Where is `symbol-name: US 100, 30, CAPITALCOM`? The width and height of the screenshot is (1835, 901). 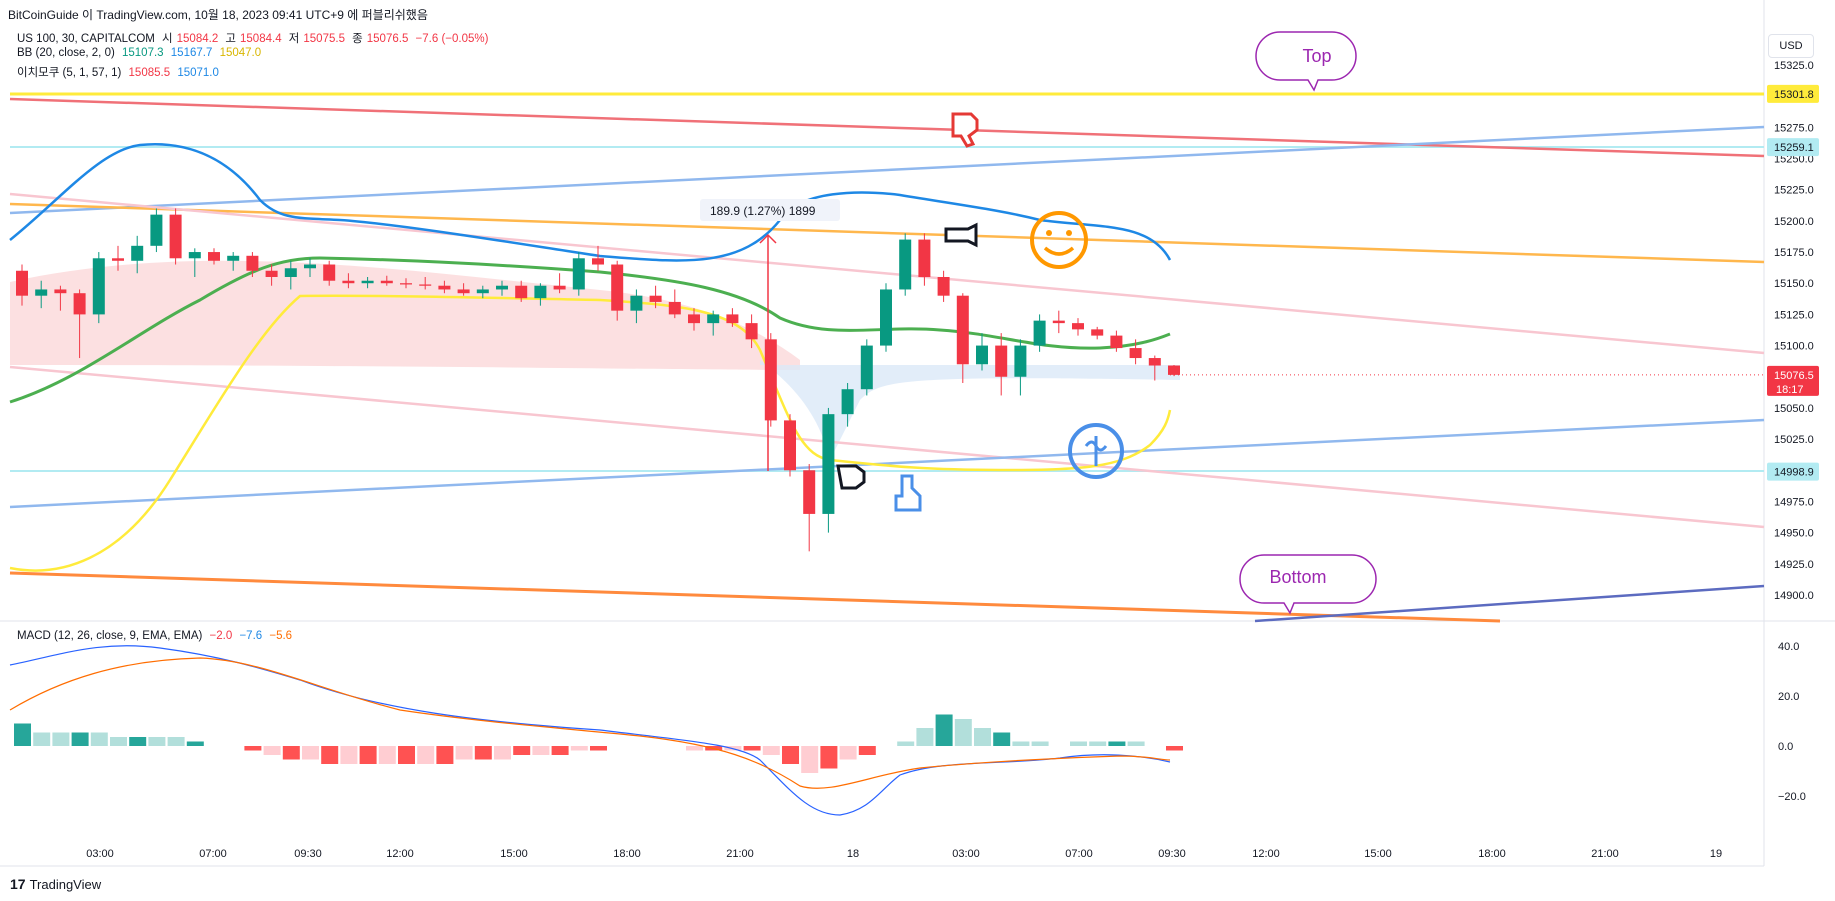 symbol-name: US 100, 30, CAPITALCOM is located at coordinates (86, 39).